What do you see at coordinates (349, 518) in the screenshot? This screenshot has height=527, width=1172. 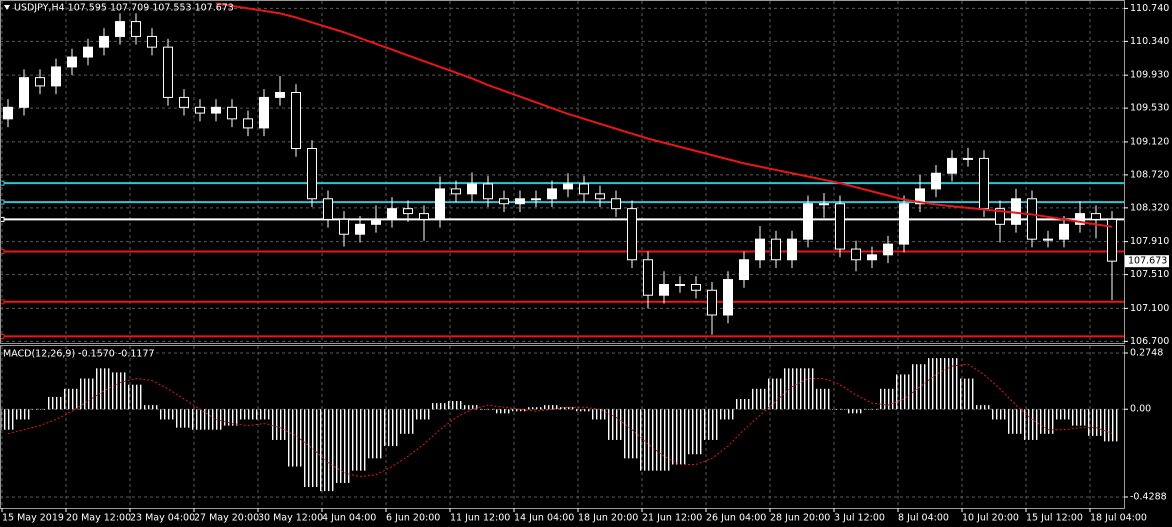 I see `x-tick-label: 4 Jun 04:00` at bounding box center [349, 518].